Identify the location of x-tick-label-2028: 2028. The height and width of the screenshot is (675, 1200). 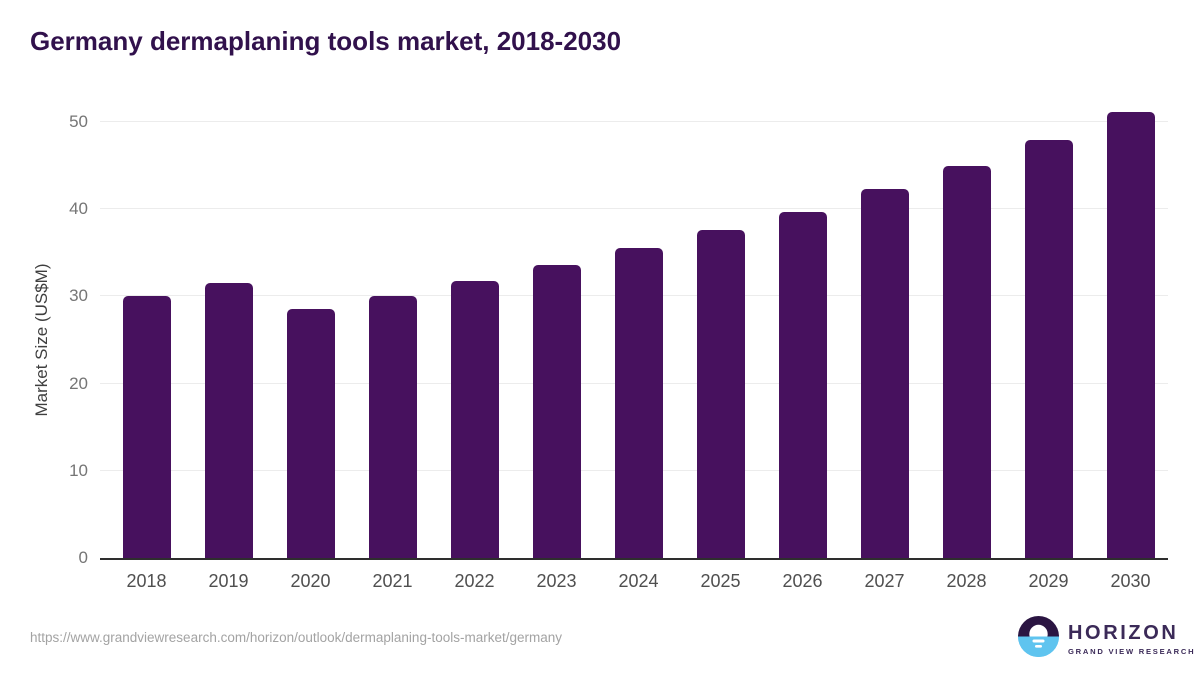
(966, 581).